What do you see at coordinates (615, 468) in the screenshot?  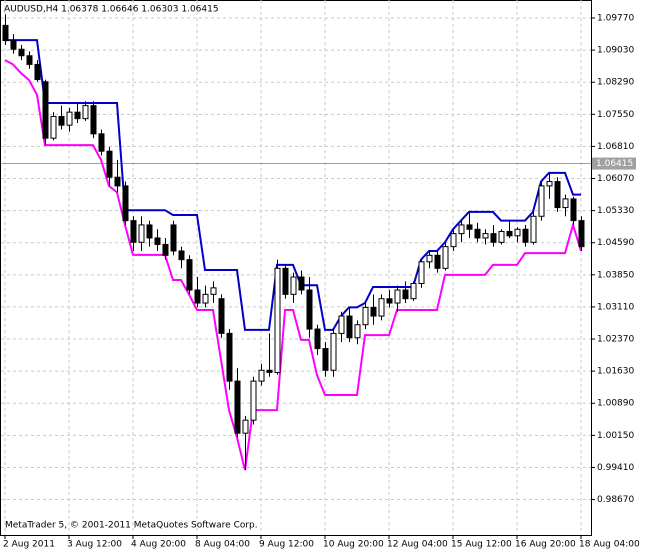 I see `y-tick-label: 0.99410` at bounding box center [615, 468].